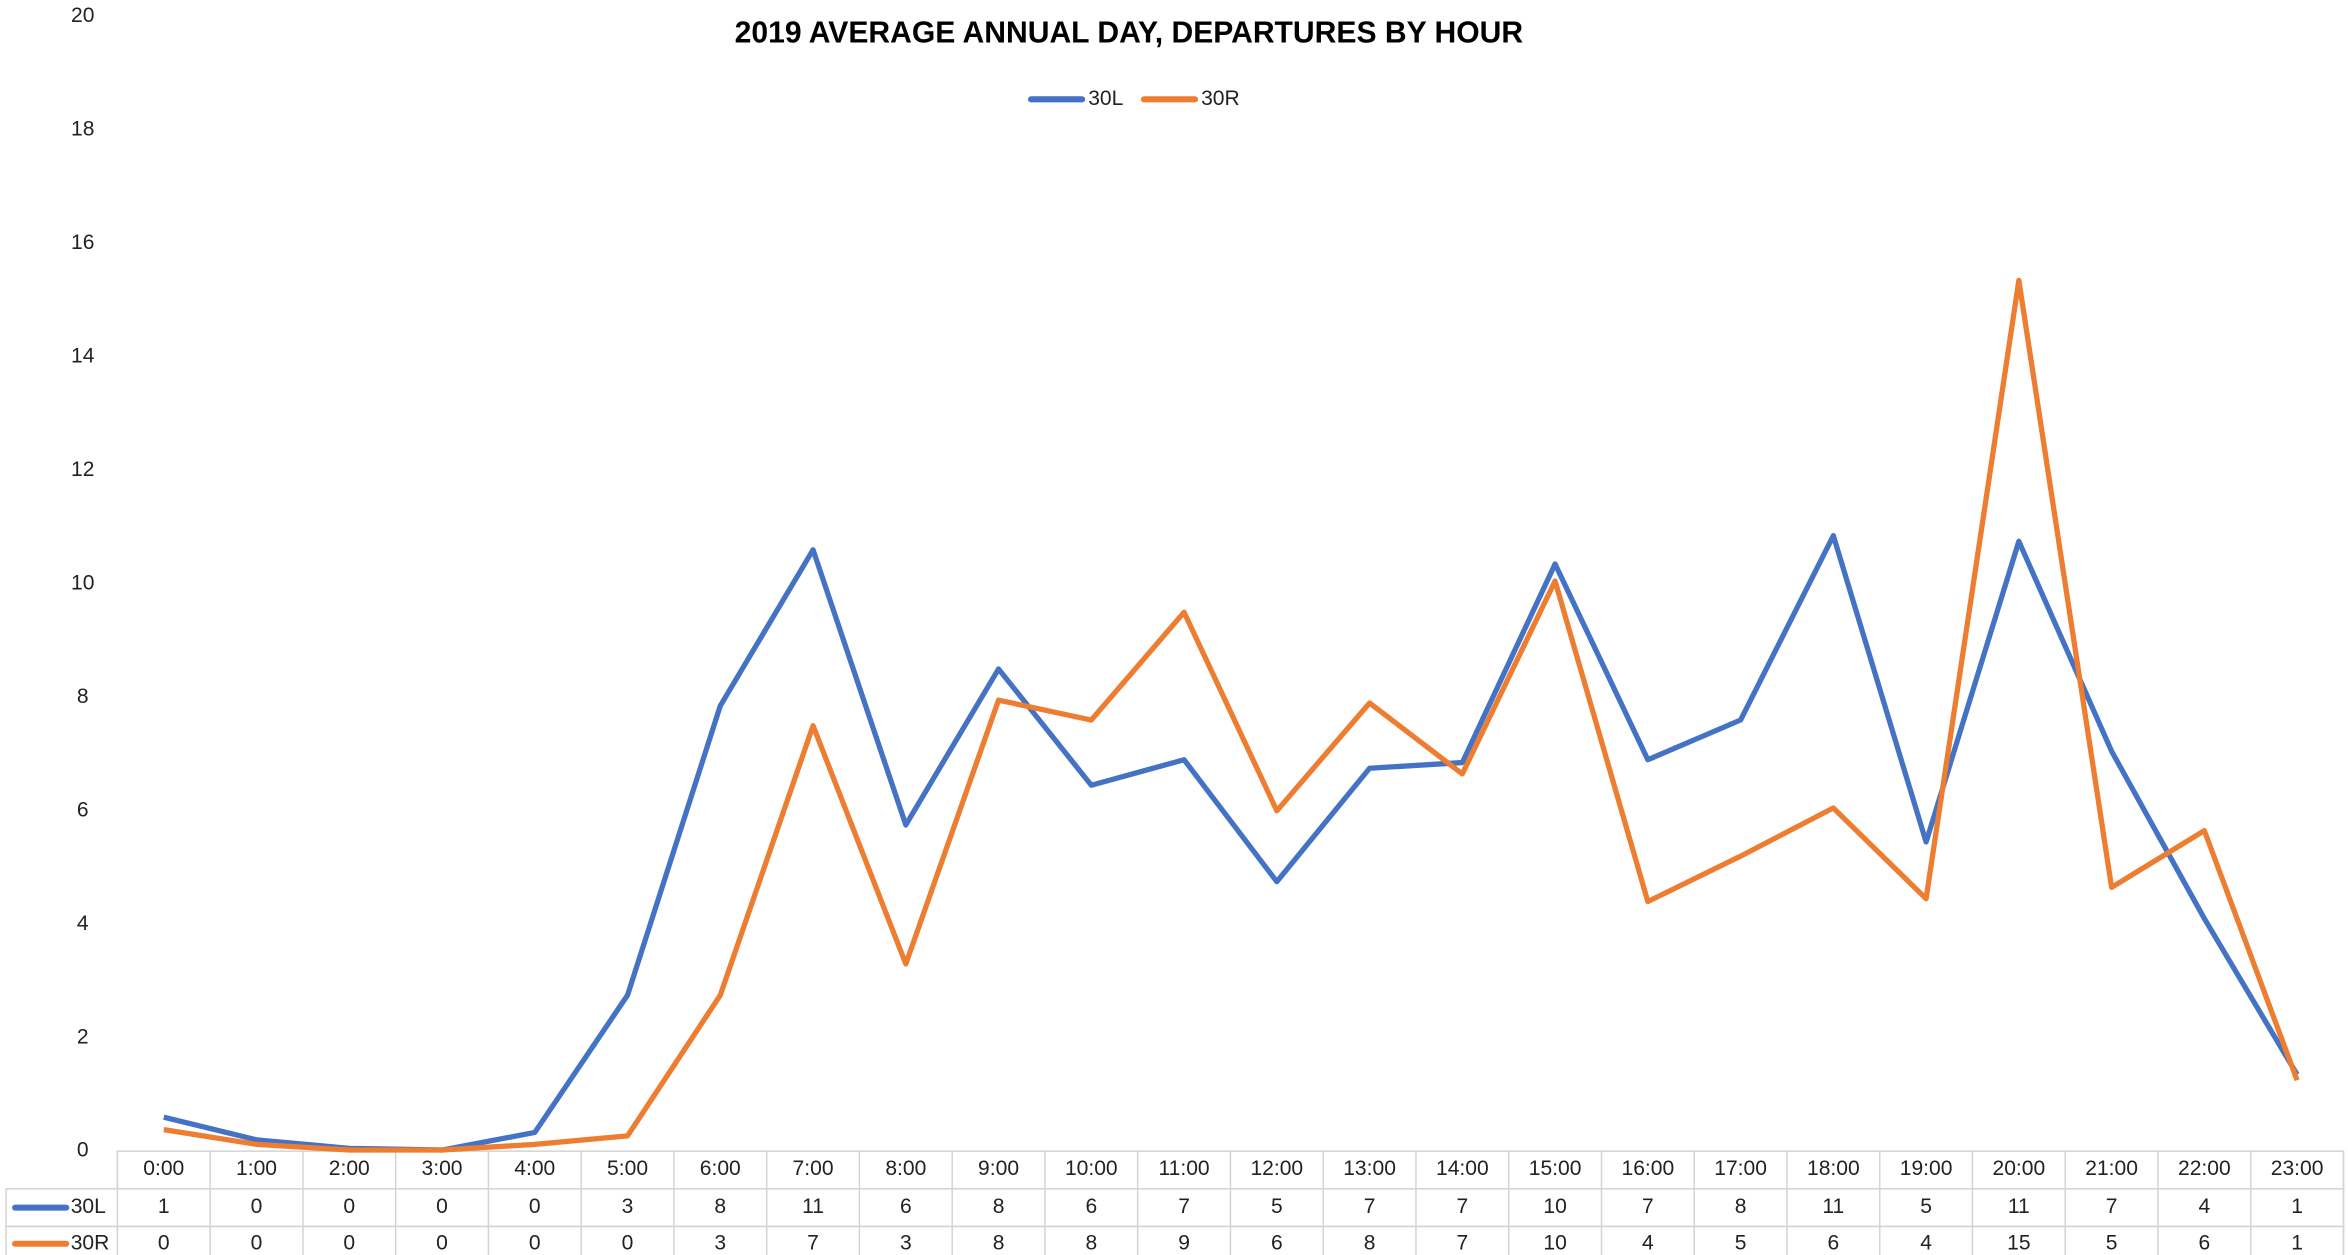 The height and width of the screenshot is (1255, 2348). Describe the element at coordinates (83, 809) in the screenshot. I see `y-tick-label: 6` at that location.